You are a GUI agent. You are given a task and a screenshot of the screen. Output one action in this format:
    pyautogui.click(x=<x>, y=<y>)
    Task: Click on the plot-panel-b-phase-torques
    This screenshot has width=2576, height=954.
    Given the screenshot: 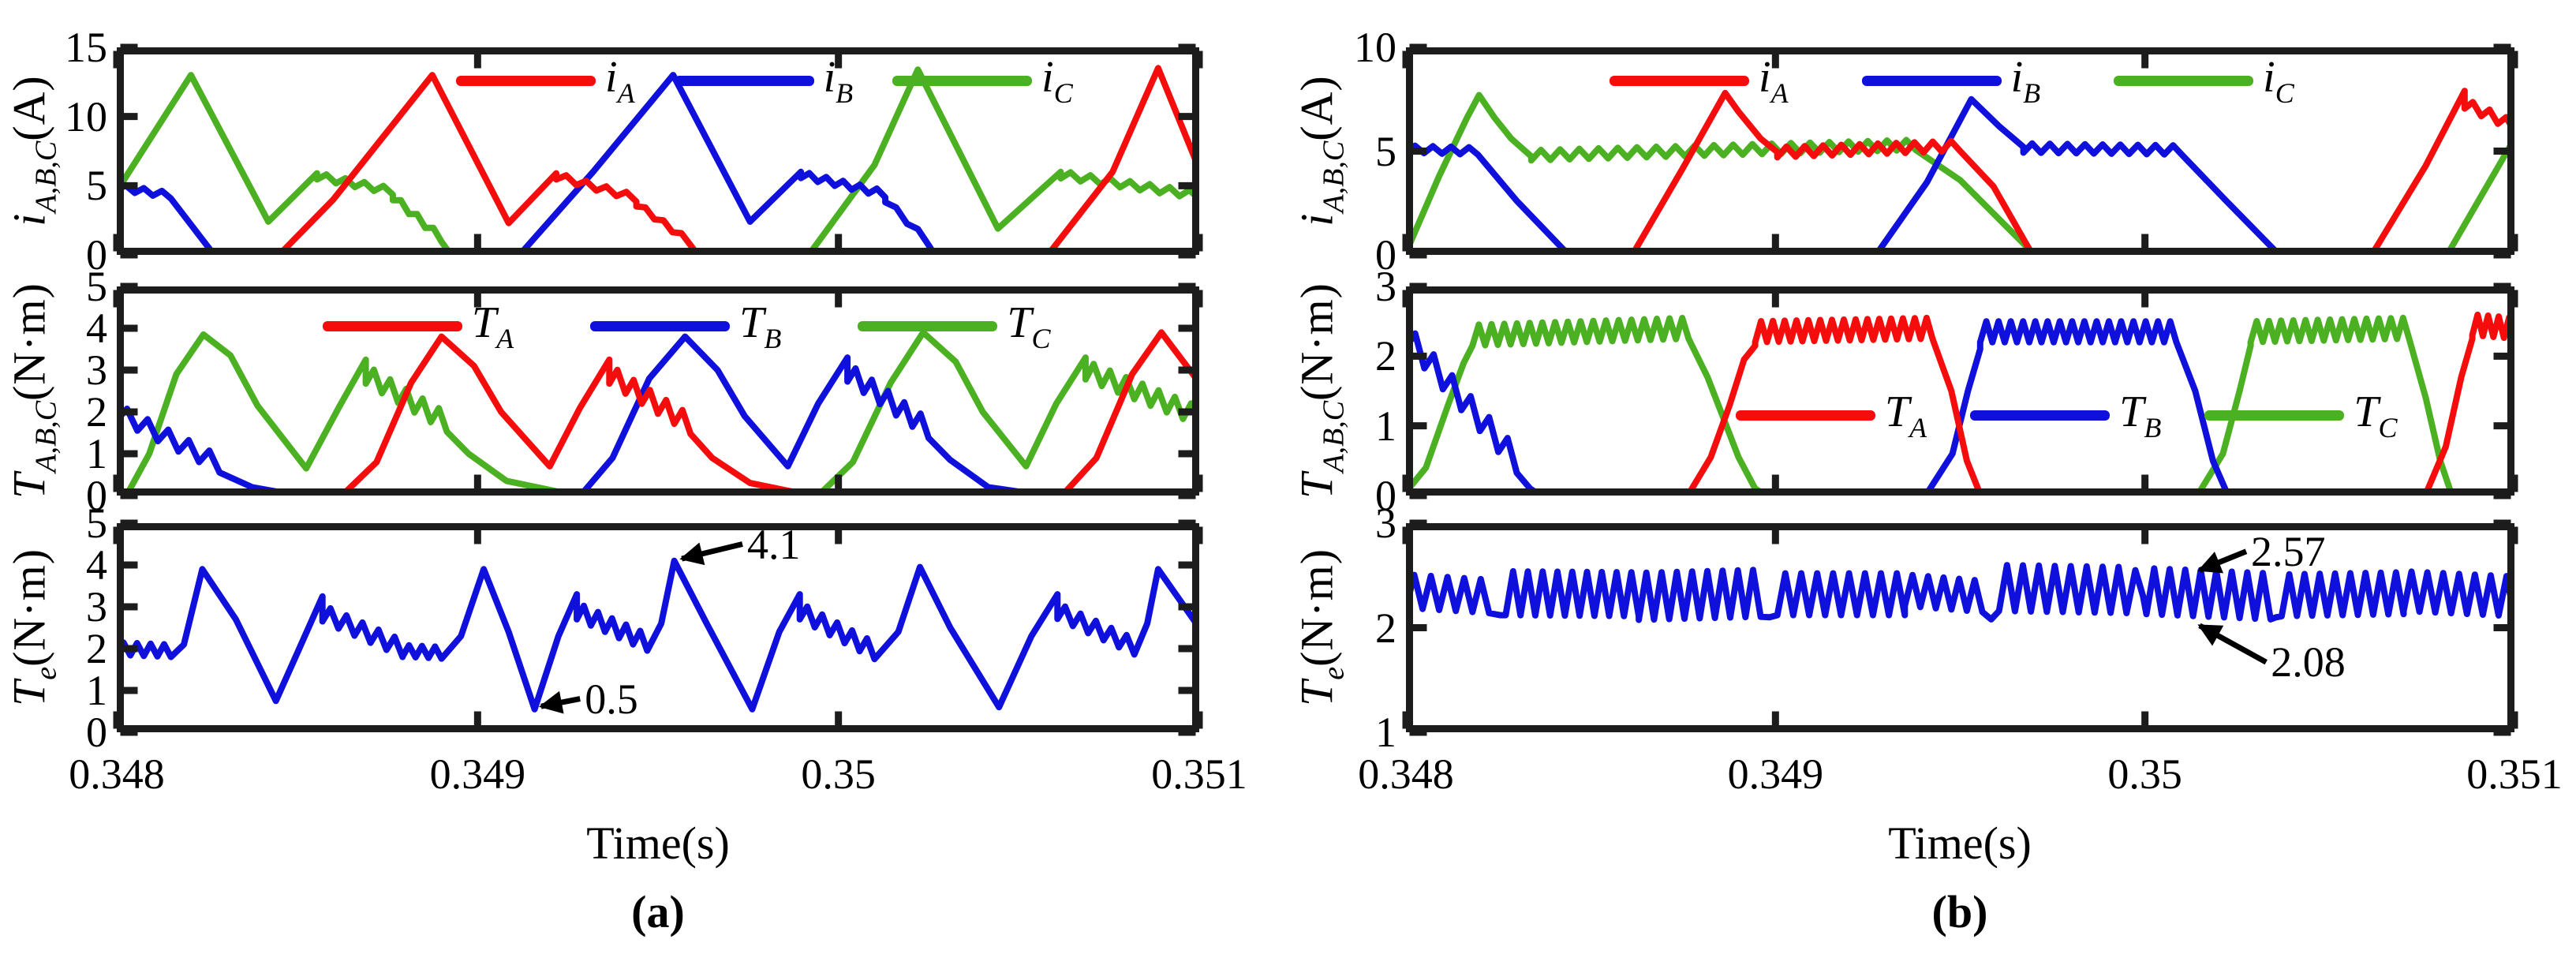 What is the action you would take?
    pyautogui.click(x=1960, y=390)
    